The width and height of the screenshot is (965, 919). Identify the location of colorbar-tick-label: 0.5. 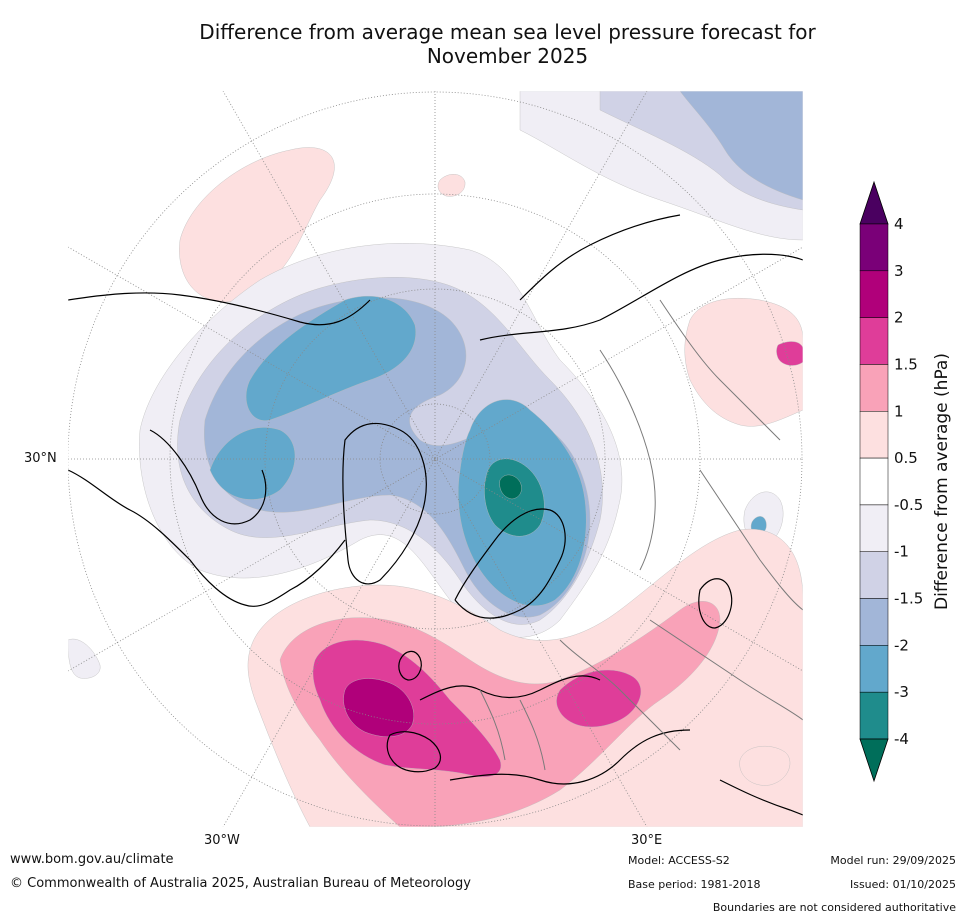
(906, 458).